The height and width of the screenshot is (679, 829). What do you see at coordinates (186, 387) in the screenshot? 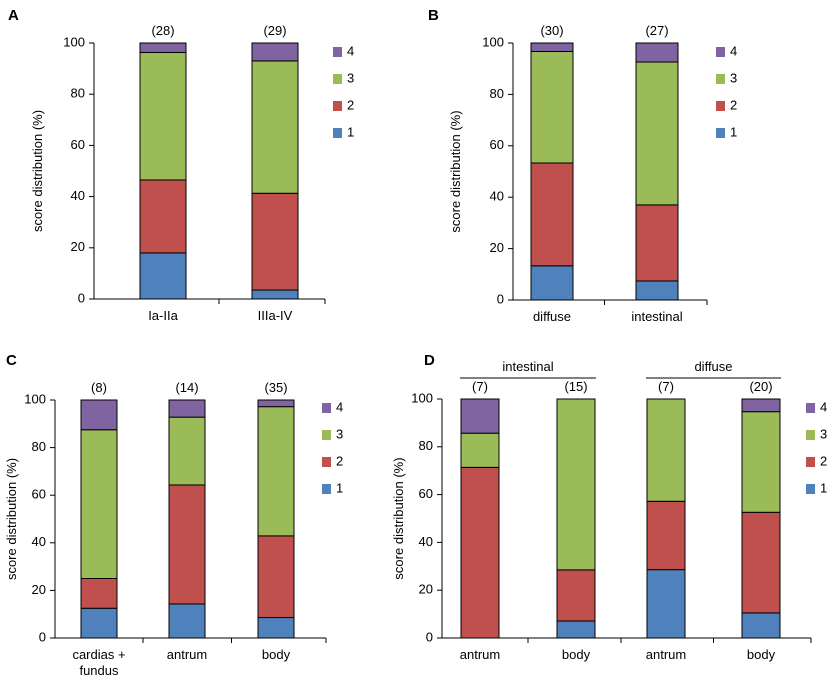
I see `bar-count-label: (14)` at bounding box center [186, 387].